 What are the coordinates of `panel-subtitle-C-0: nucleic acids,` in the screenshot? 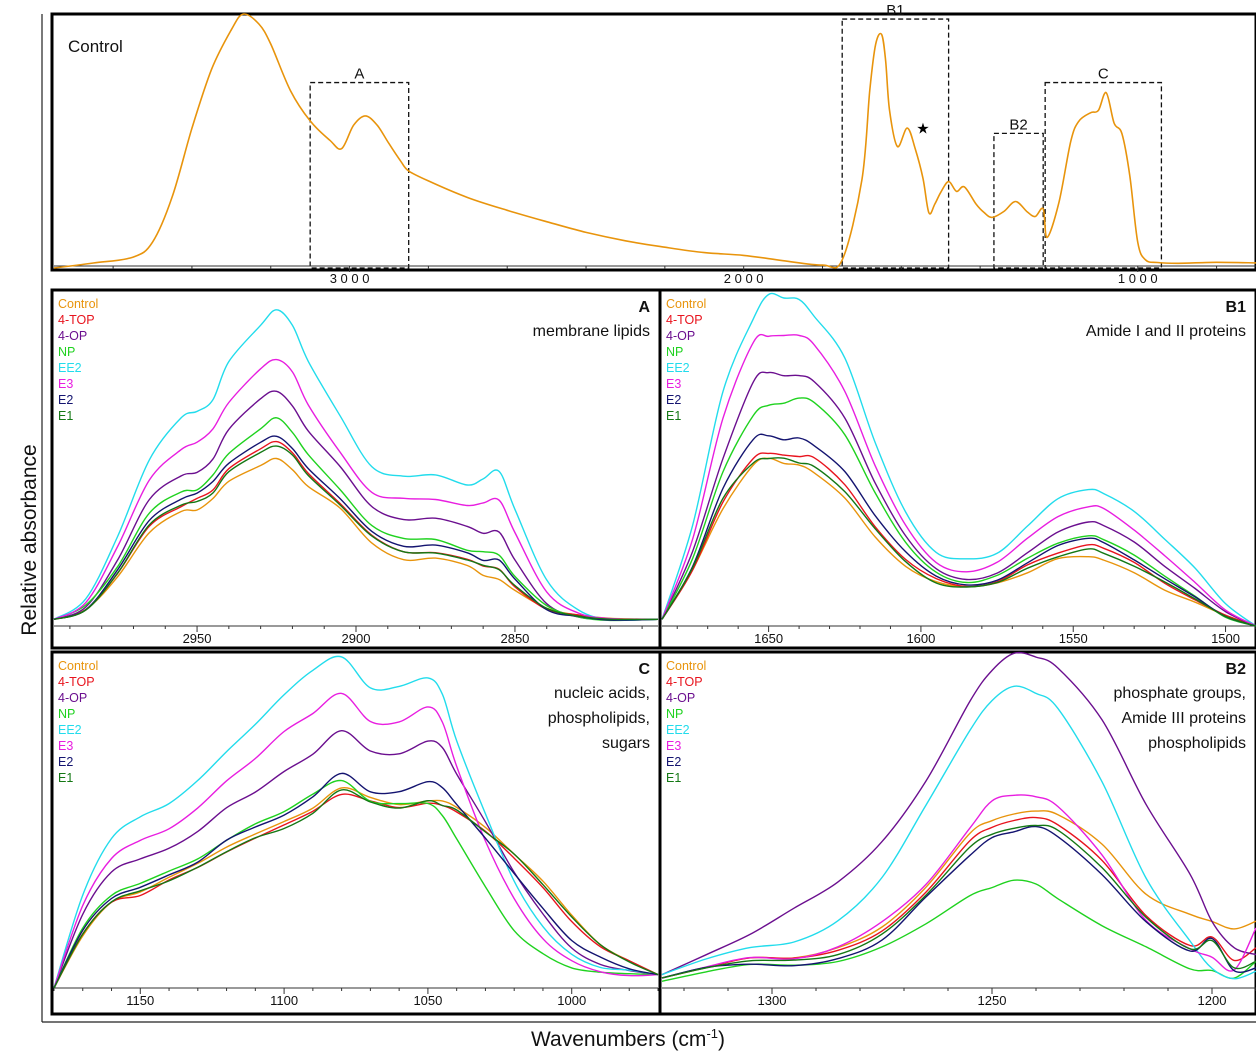 It's located at (602, 693).